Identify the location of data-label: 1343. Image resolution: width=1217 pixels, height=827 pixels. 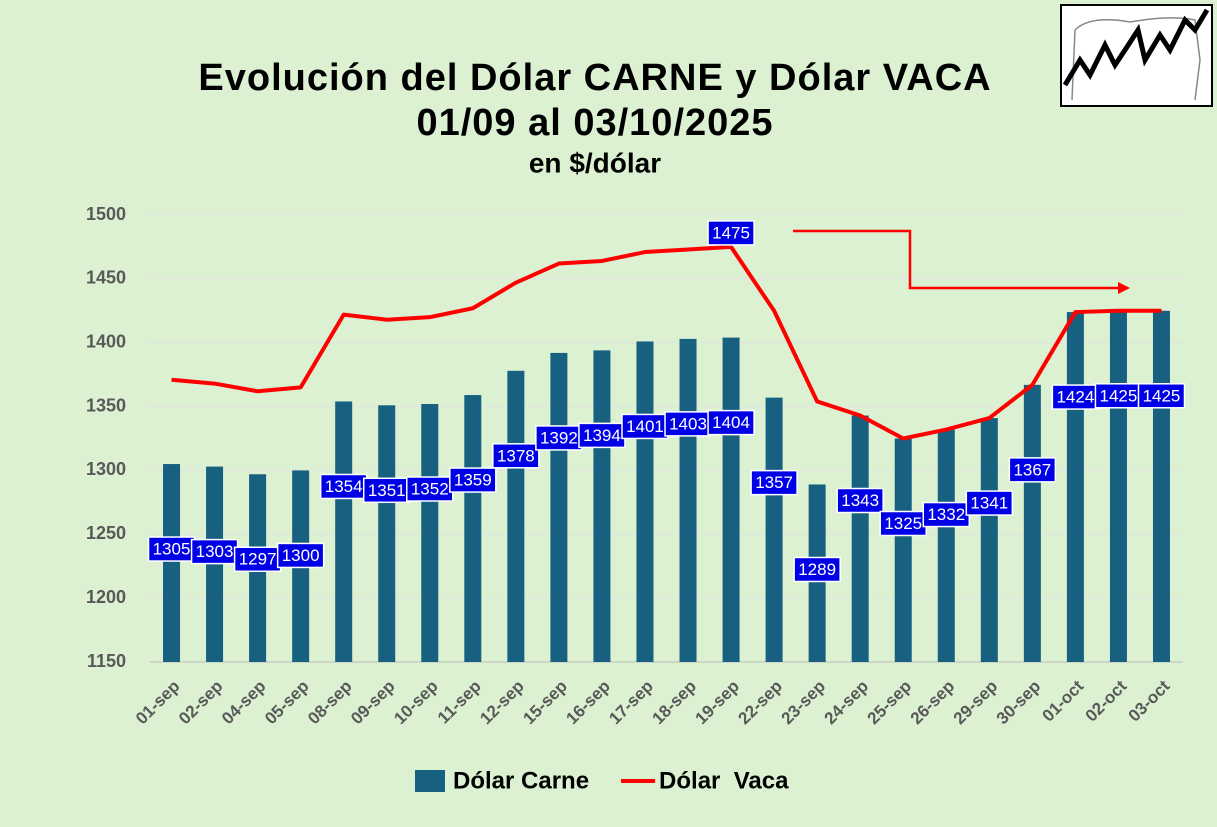
(860, 500).